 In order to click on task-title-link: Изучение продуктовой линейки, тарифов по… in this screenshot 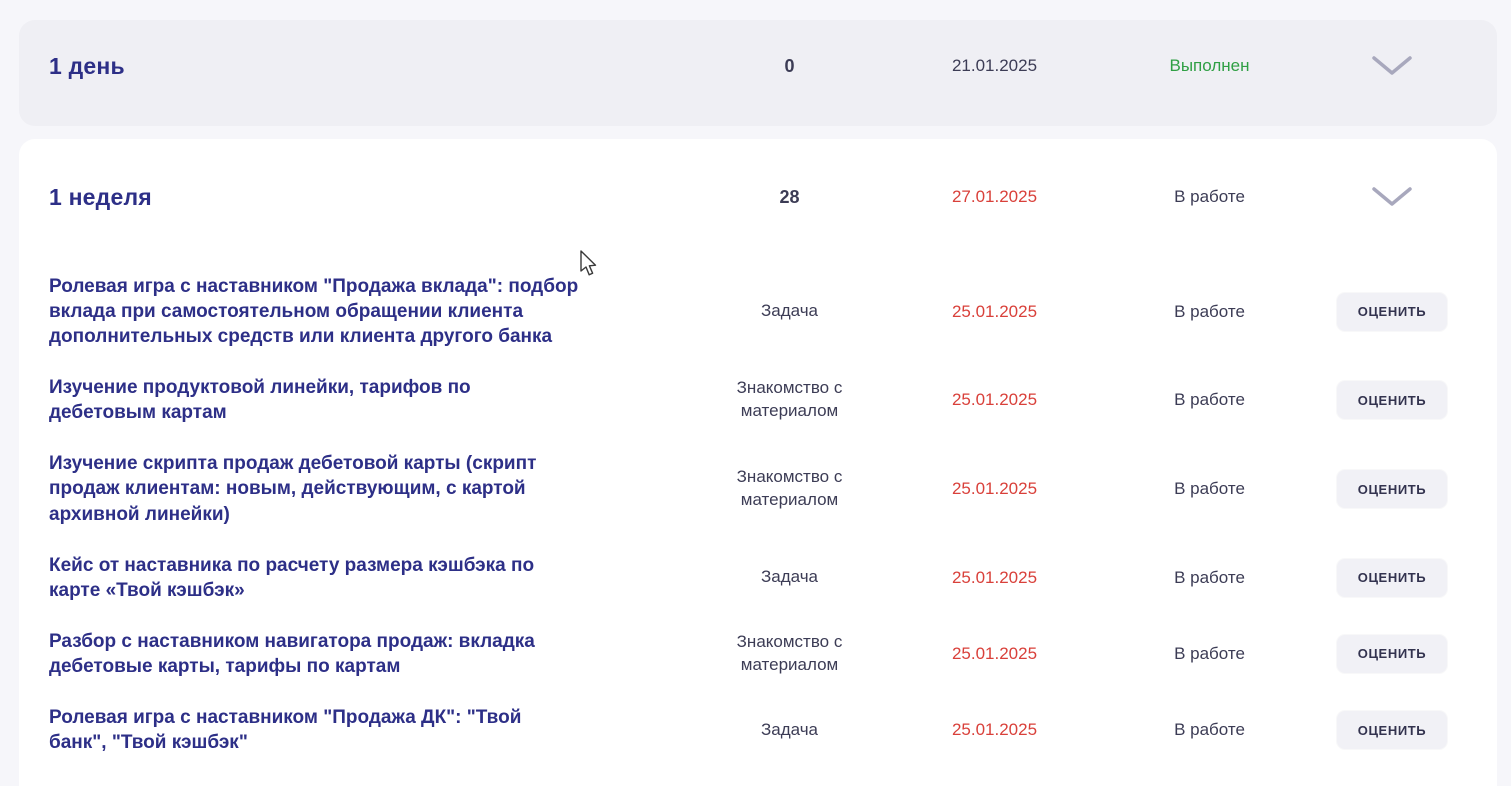, I will do `click(260, 400)`.